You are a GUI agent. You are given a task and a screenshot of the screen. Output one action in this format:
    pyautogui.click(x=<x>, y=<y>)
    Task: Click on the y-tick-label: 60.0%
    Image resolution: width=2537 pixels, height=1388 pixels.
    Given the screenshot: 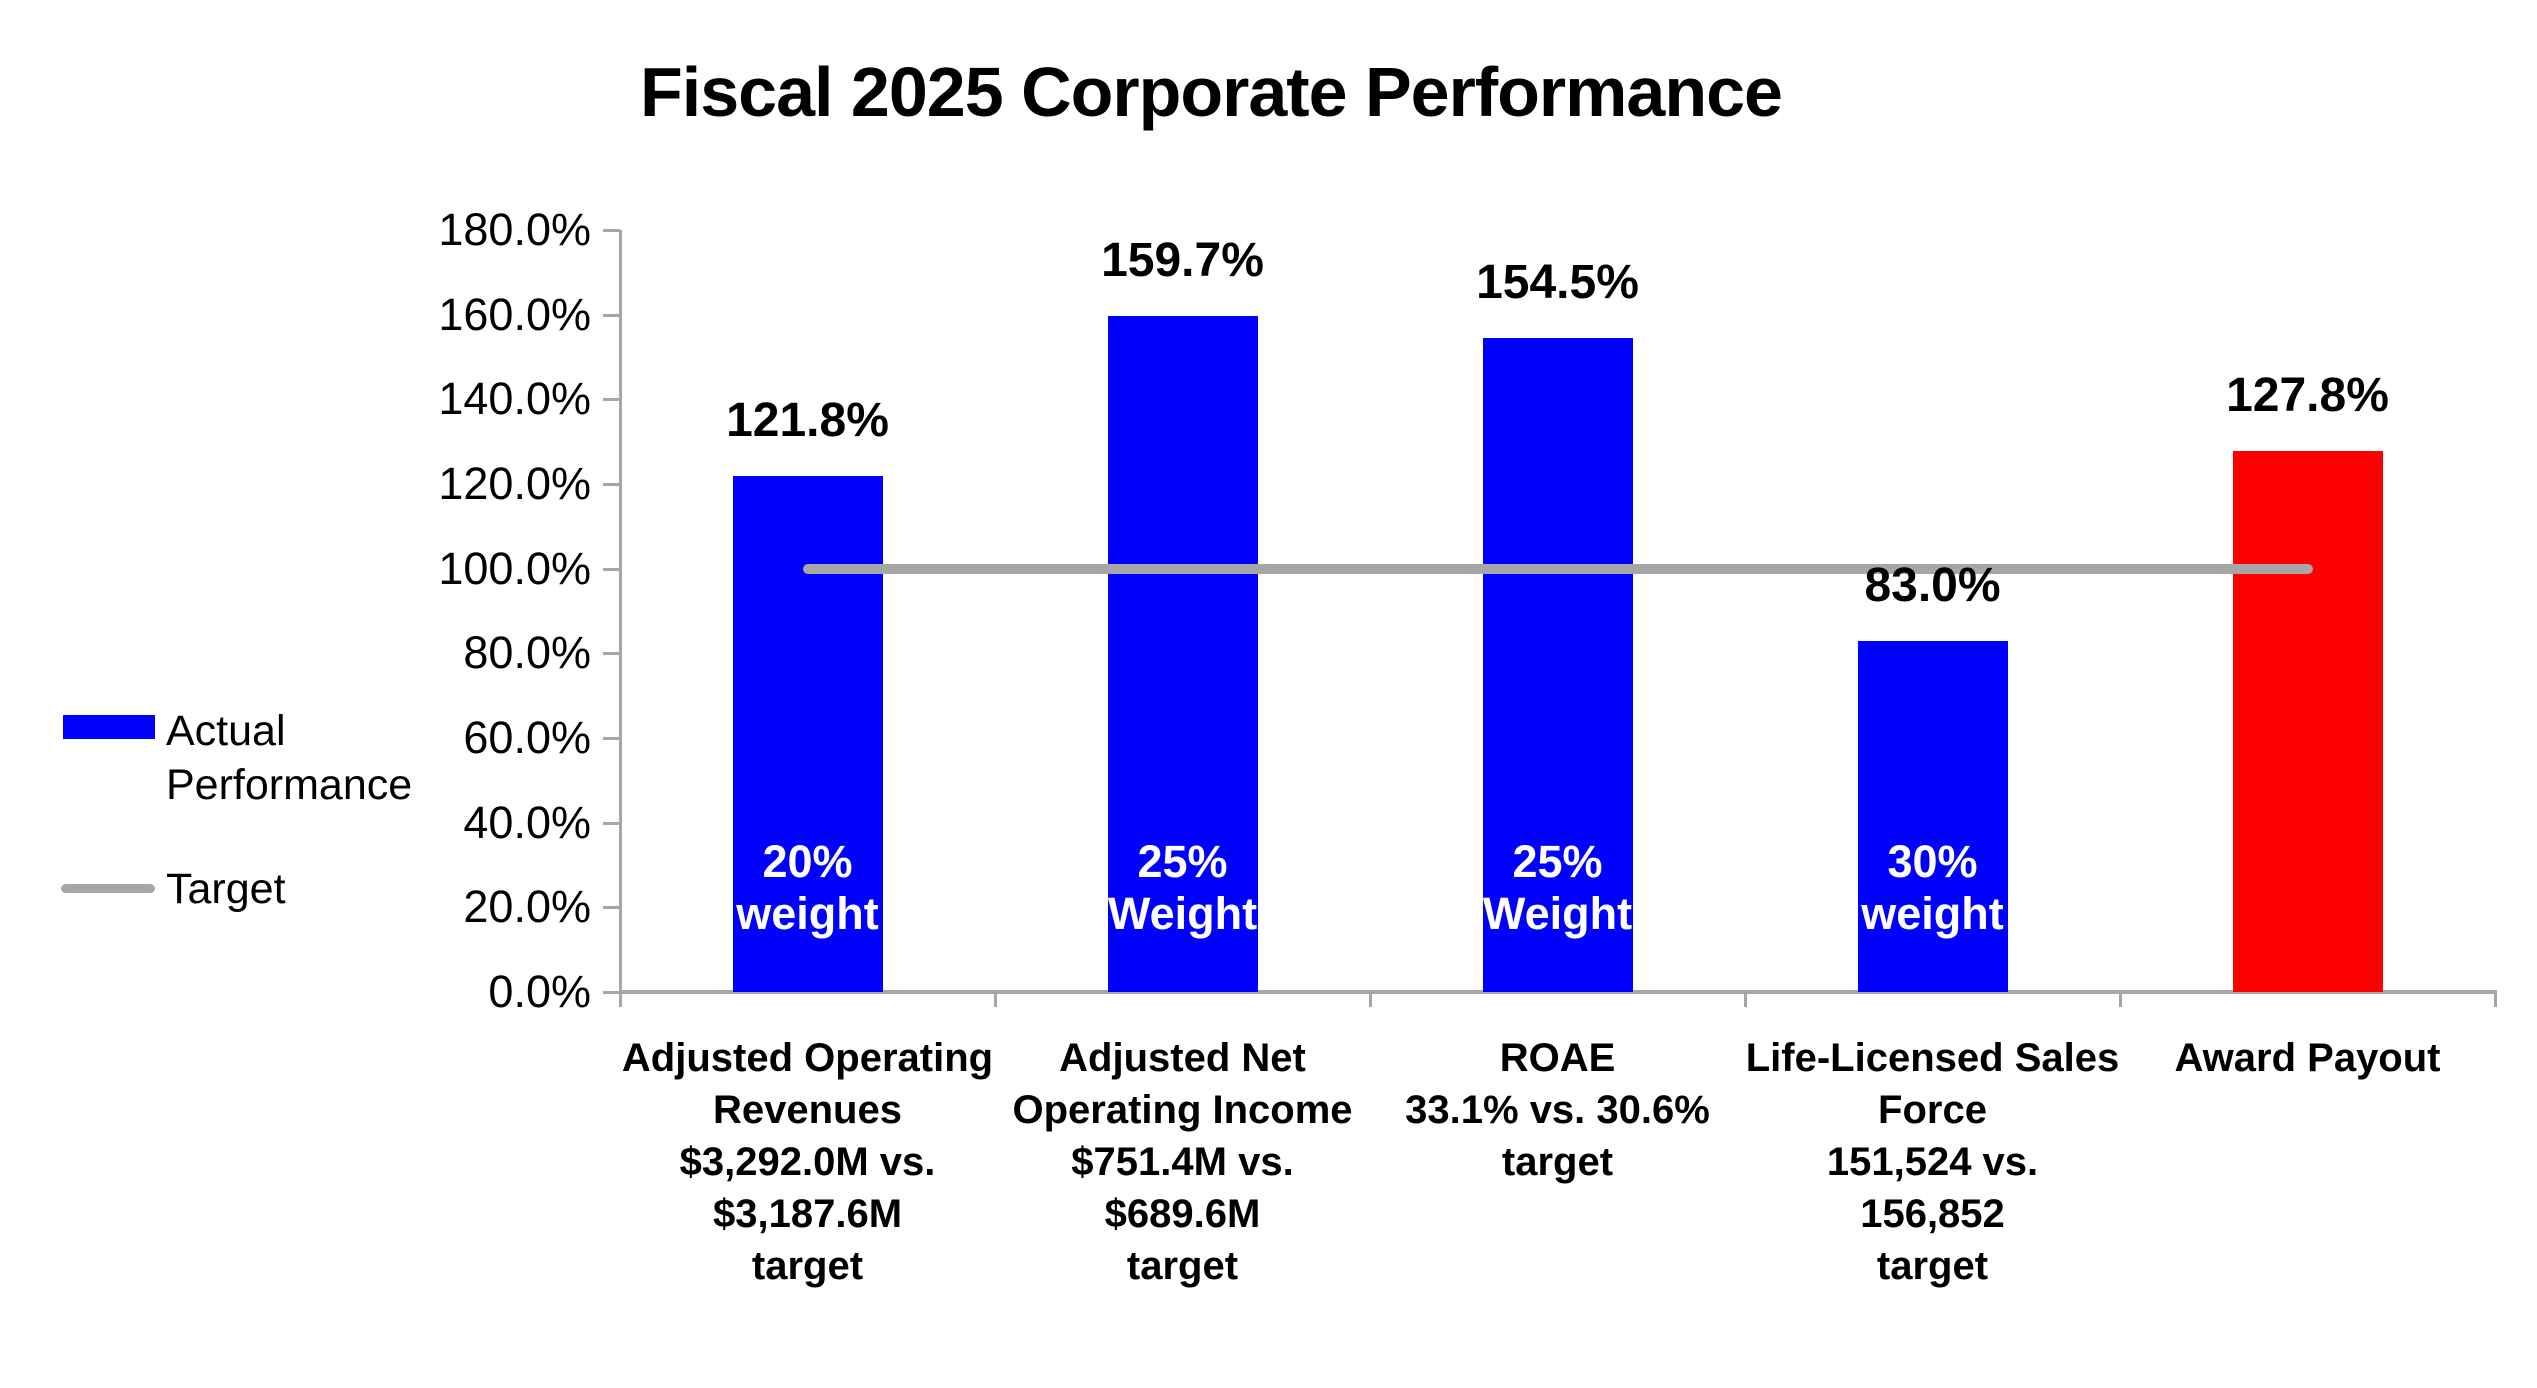 What is the action you would take?
    pyautogui.click(x=527, y=737)
    